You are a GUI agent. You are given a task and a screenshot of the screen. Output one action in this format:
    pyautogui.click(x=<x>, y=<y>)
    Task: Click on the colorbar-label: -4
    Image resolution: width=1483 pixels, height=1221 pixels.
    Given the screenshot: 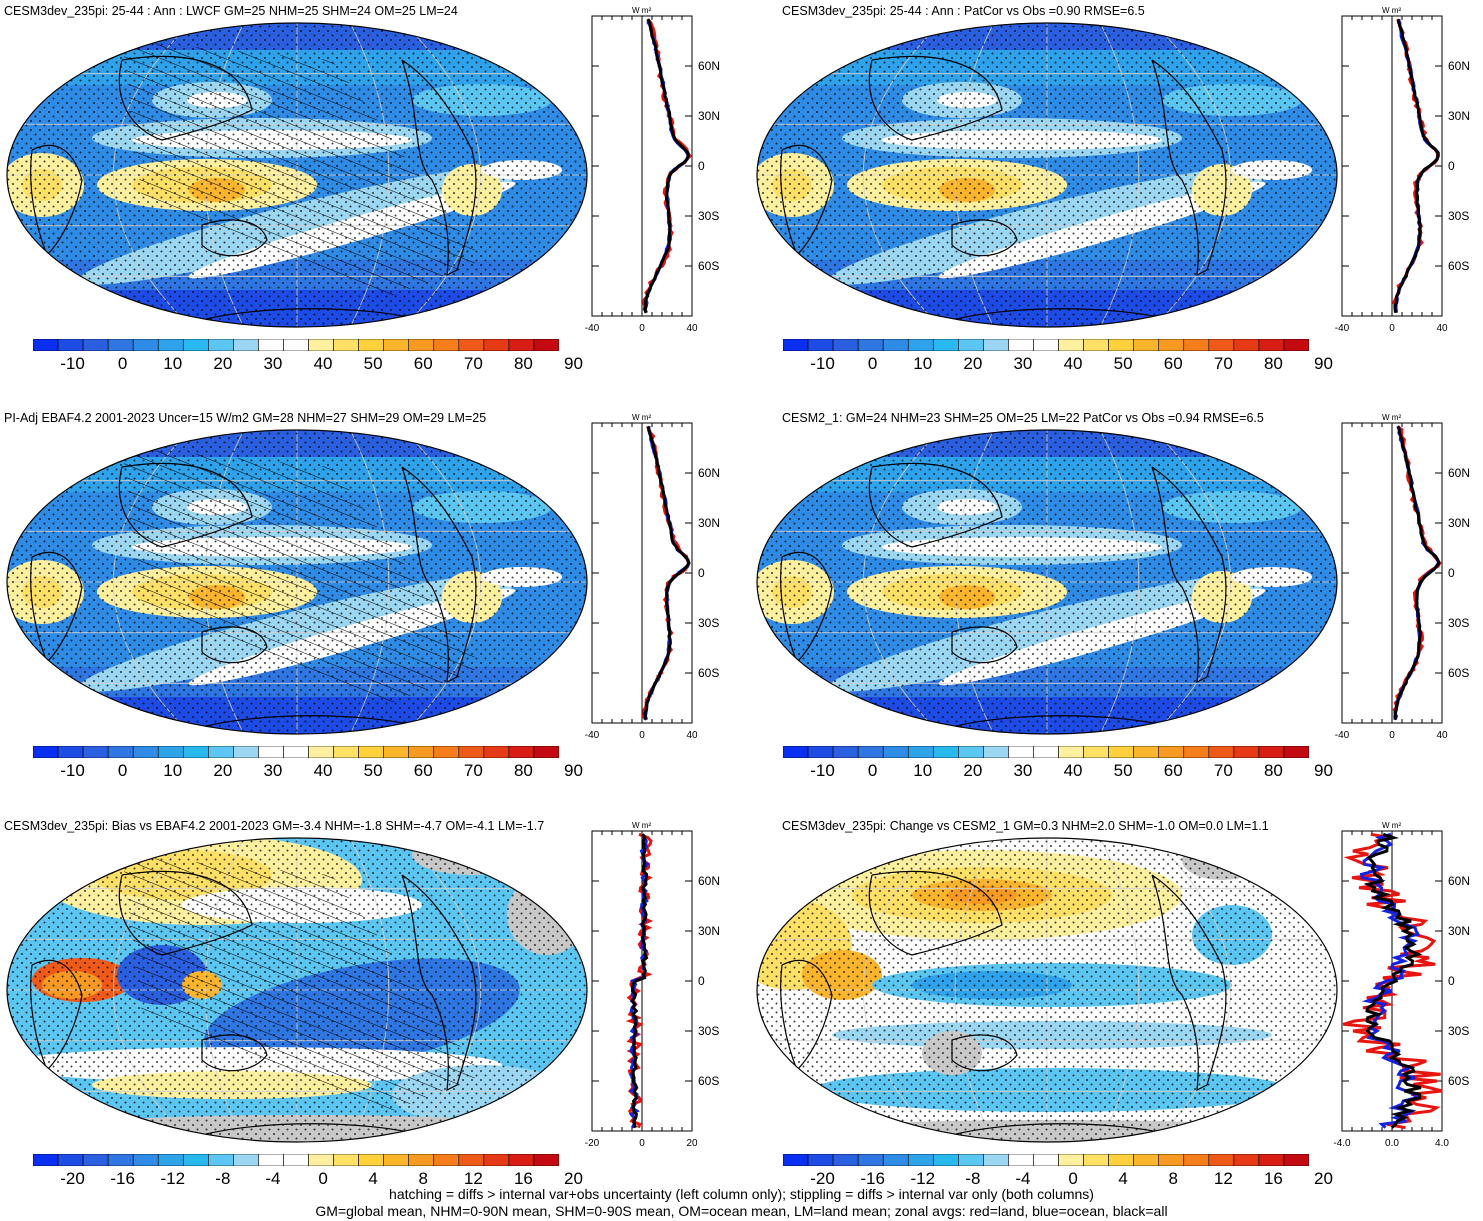 What is the action you would take?
    pyautogui.click(x=1023, y=1178)
    